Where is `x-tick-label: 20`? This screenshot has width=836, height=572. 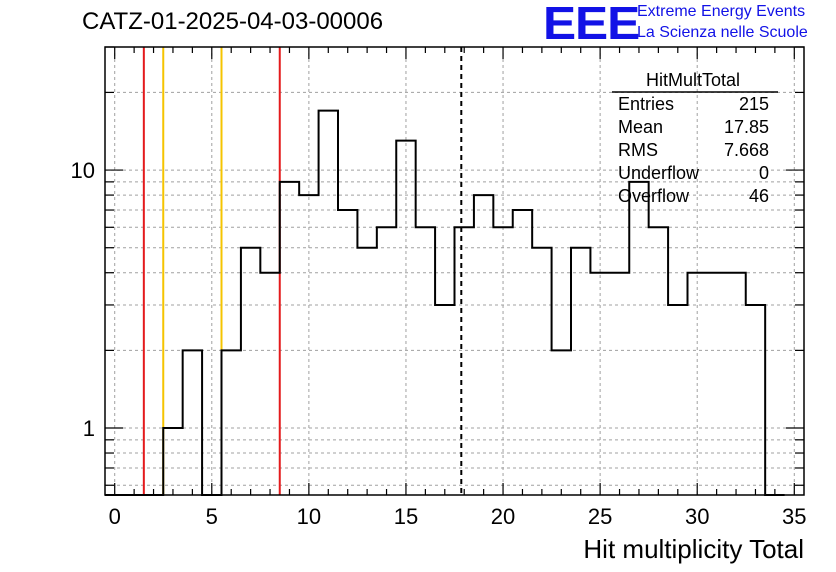
x-tick-label: 20 is located at coordinates (503, 516).